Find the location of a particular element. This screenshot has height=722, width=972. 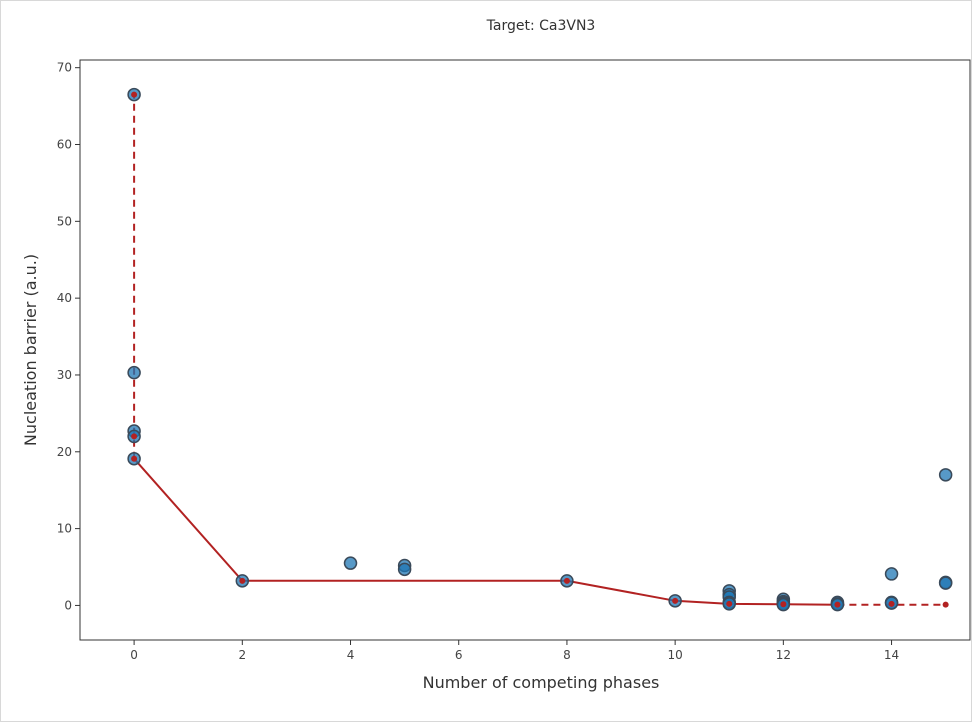

y-tick-label: 50 is located at coordinates (64, 221).